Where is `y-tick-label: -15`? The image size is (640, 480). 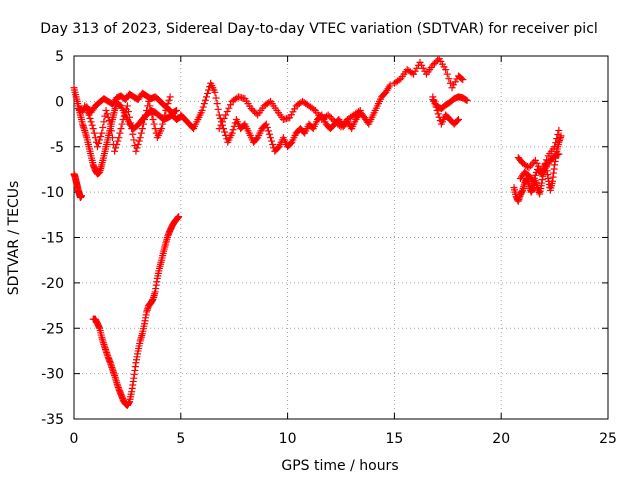
y-tick-label: -15 is located at coordinates (52, 239).